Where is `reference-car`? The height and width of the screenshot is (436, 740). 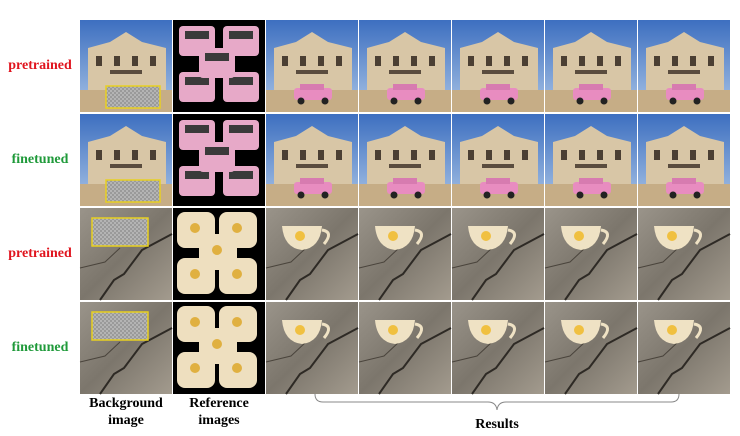
reference-car is located at coordinates (217, 157).